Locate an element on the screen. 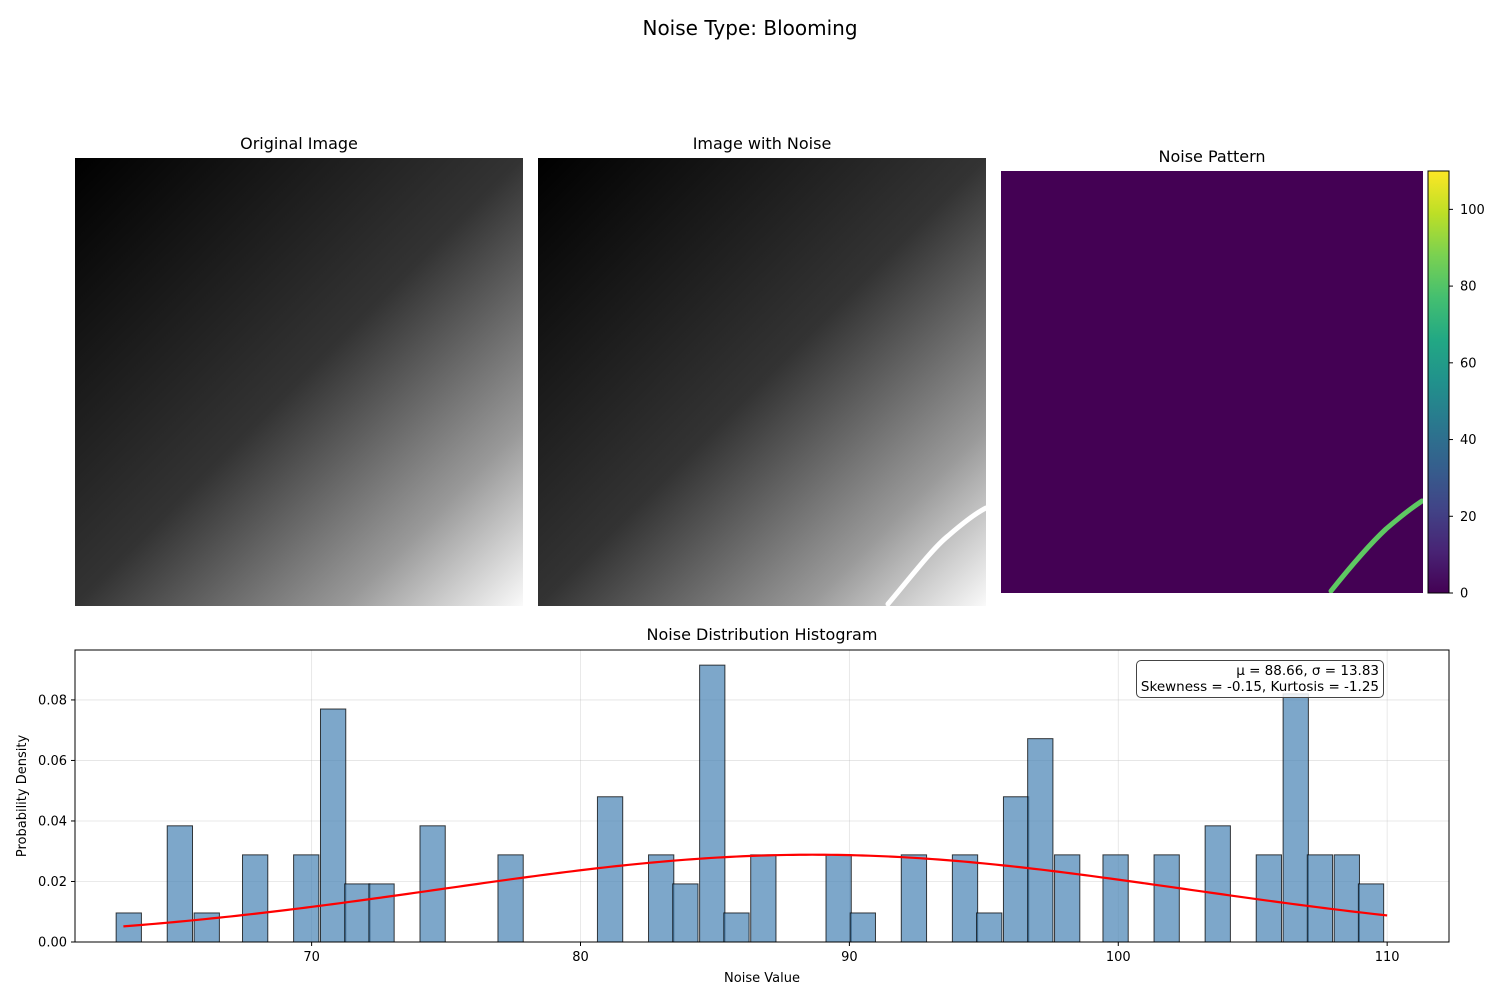 The width and height of the screenshot is (1500, 1000). noisy-image-gradient is located at coordinates (762, 382).